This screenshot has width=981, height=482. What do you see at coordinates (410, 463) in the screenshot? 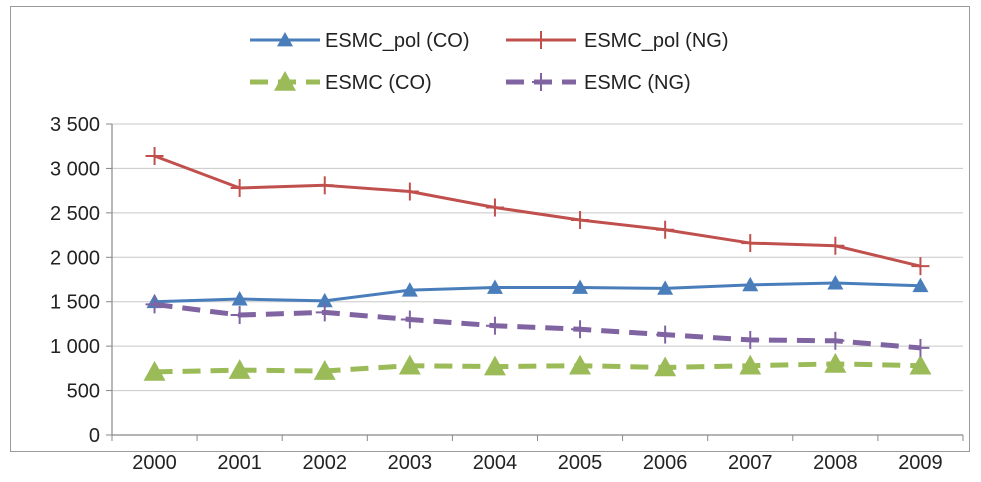
I see `x-tick-label: 2003` at bounding box center [410, 463].